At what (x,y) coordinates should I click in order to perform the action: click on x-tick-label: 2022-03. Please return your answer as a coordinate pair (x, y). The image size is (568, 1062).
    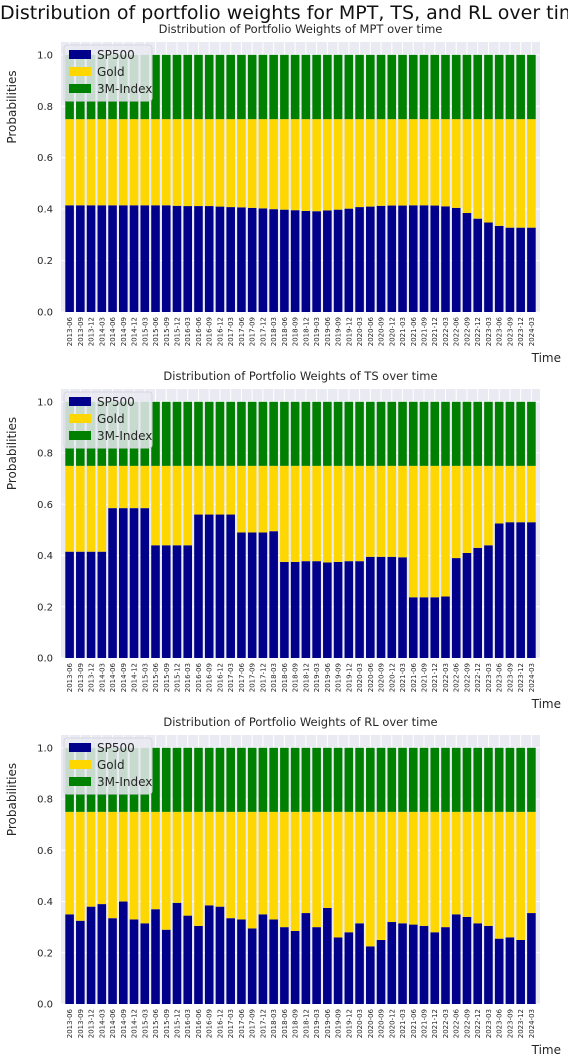
    Looking at the image, I should click on (446, 331).